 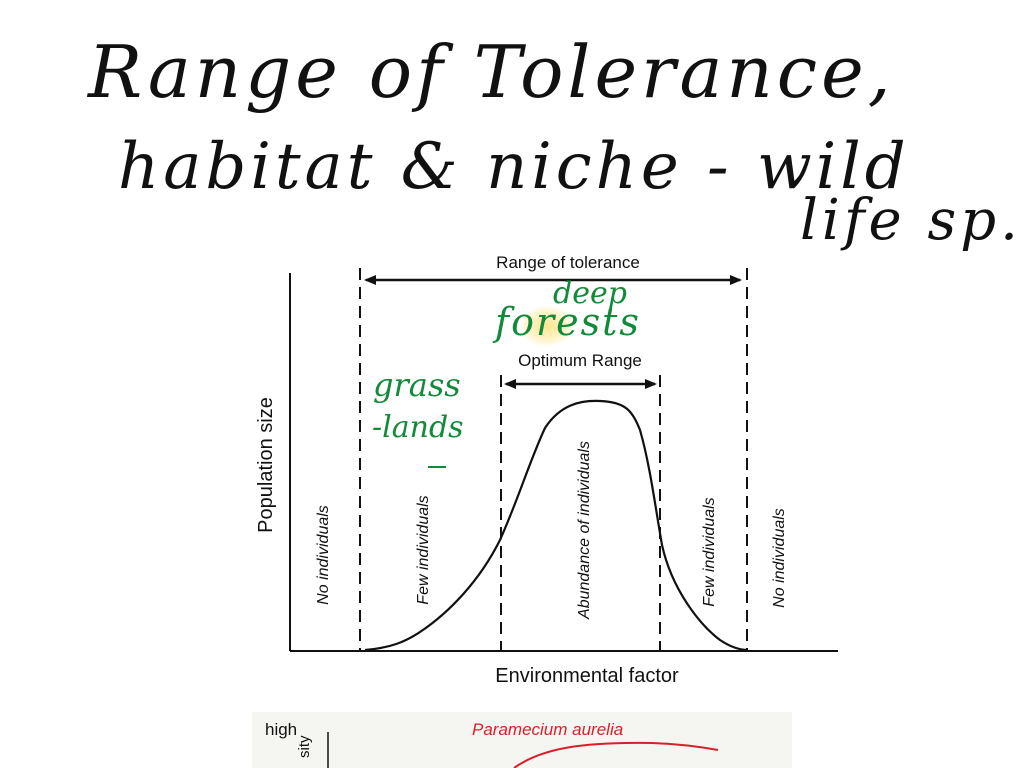 What do you see at coordinates (304, 747) in the screenshot?
I see `second-figure-y-label: sity` at bounding box center [304, 747].